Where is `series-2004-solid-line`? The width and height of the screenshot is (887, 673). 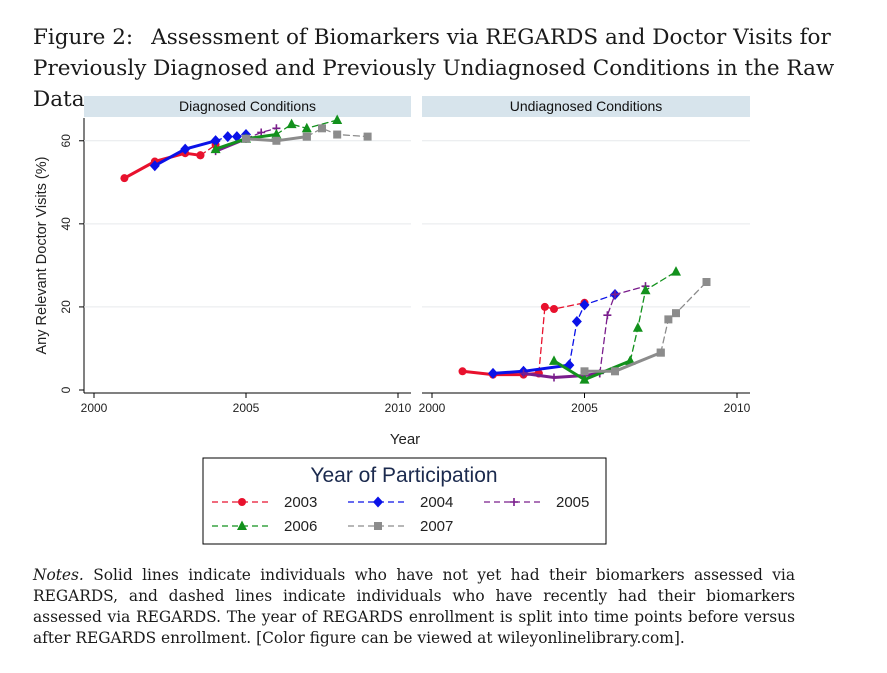 series-2004-solid-line is located at coordinates (531, 369).